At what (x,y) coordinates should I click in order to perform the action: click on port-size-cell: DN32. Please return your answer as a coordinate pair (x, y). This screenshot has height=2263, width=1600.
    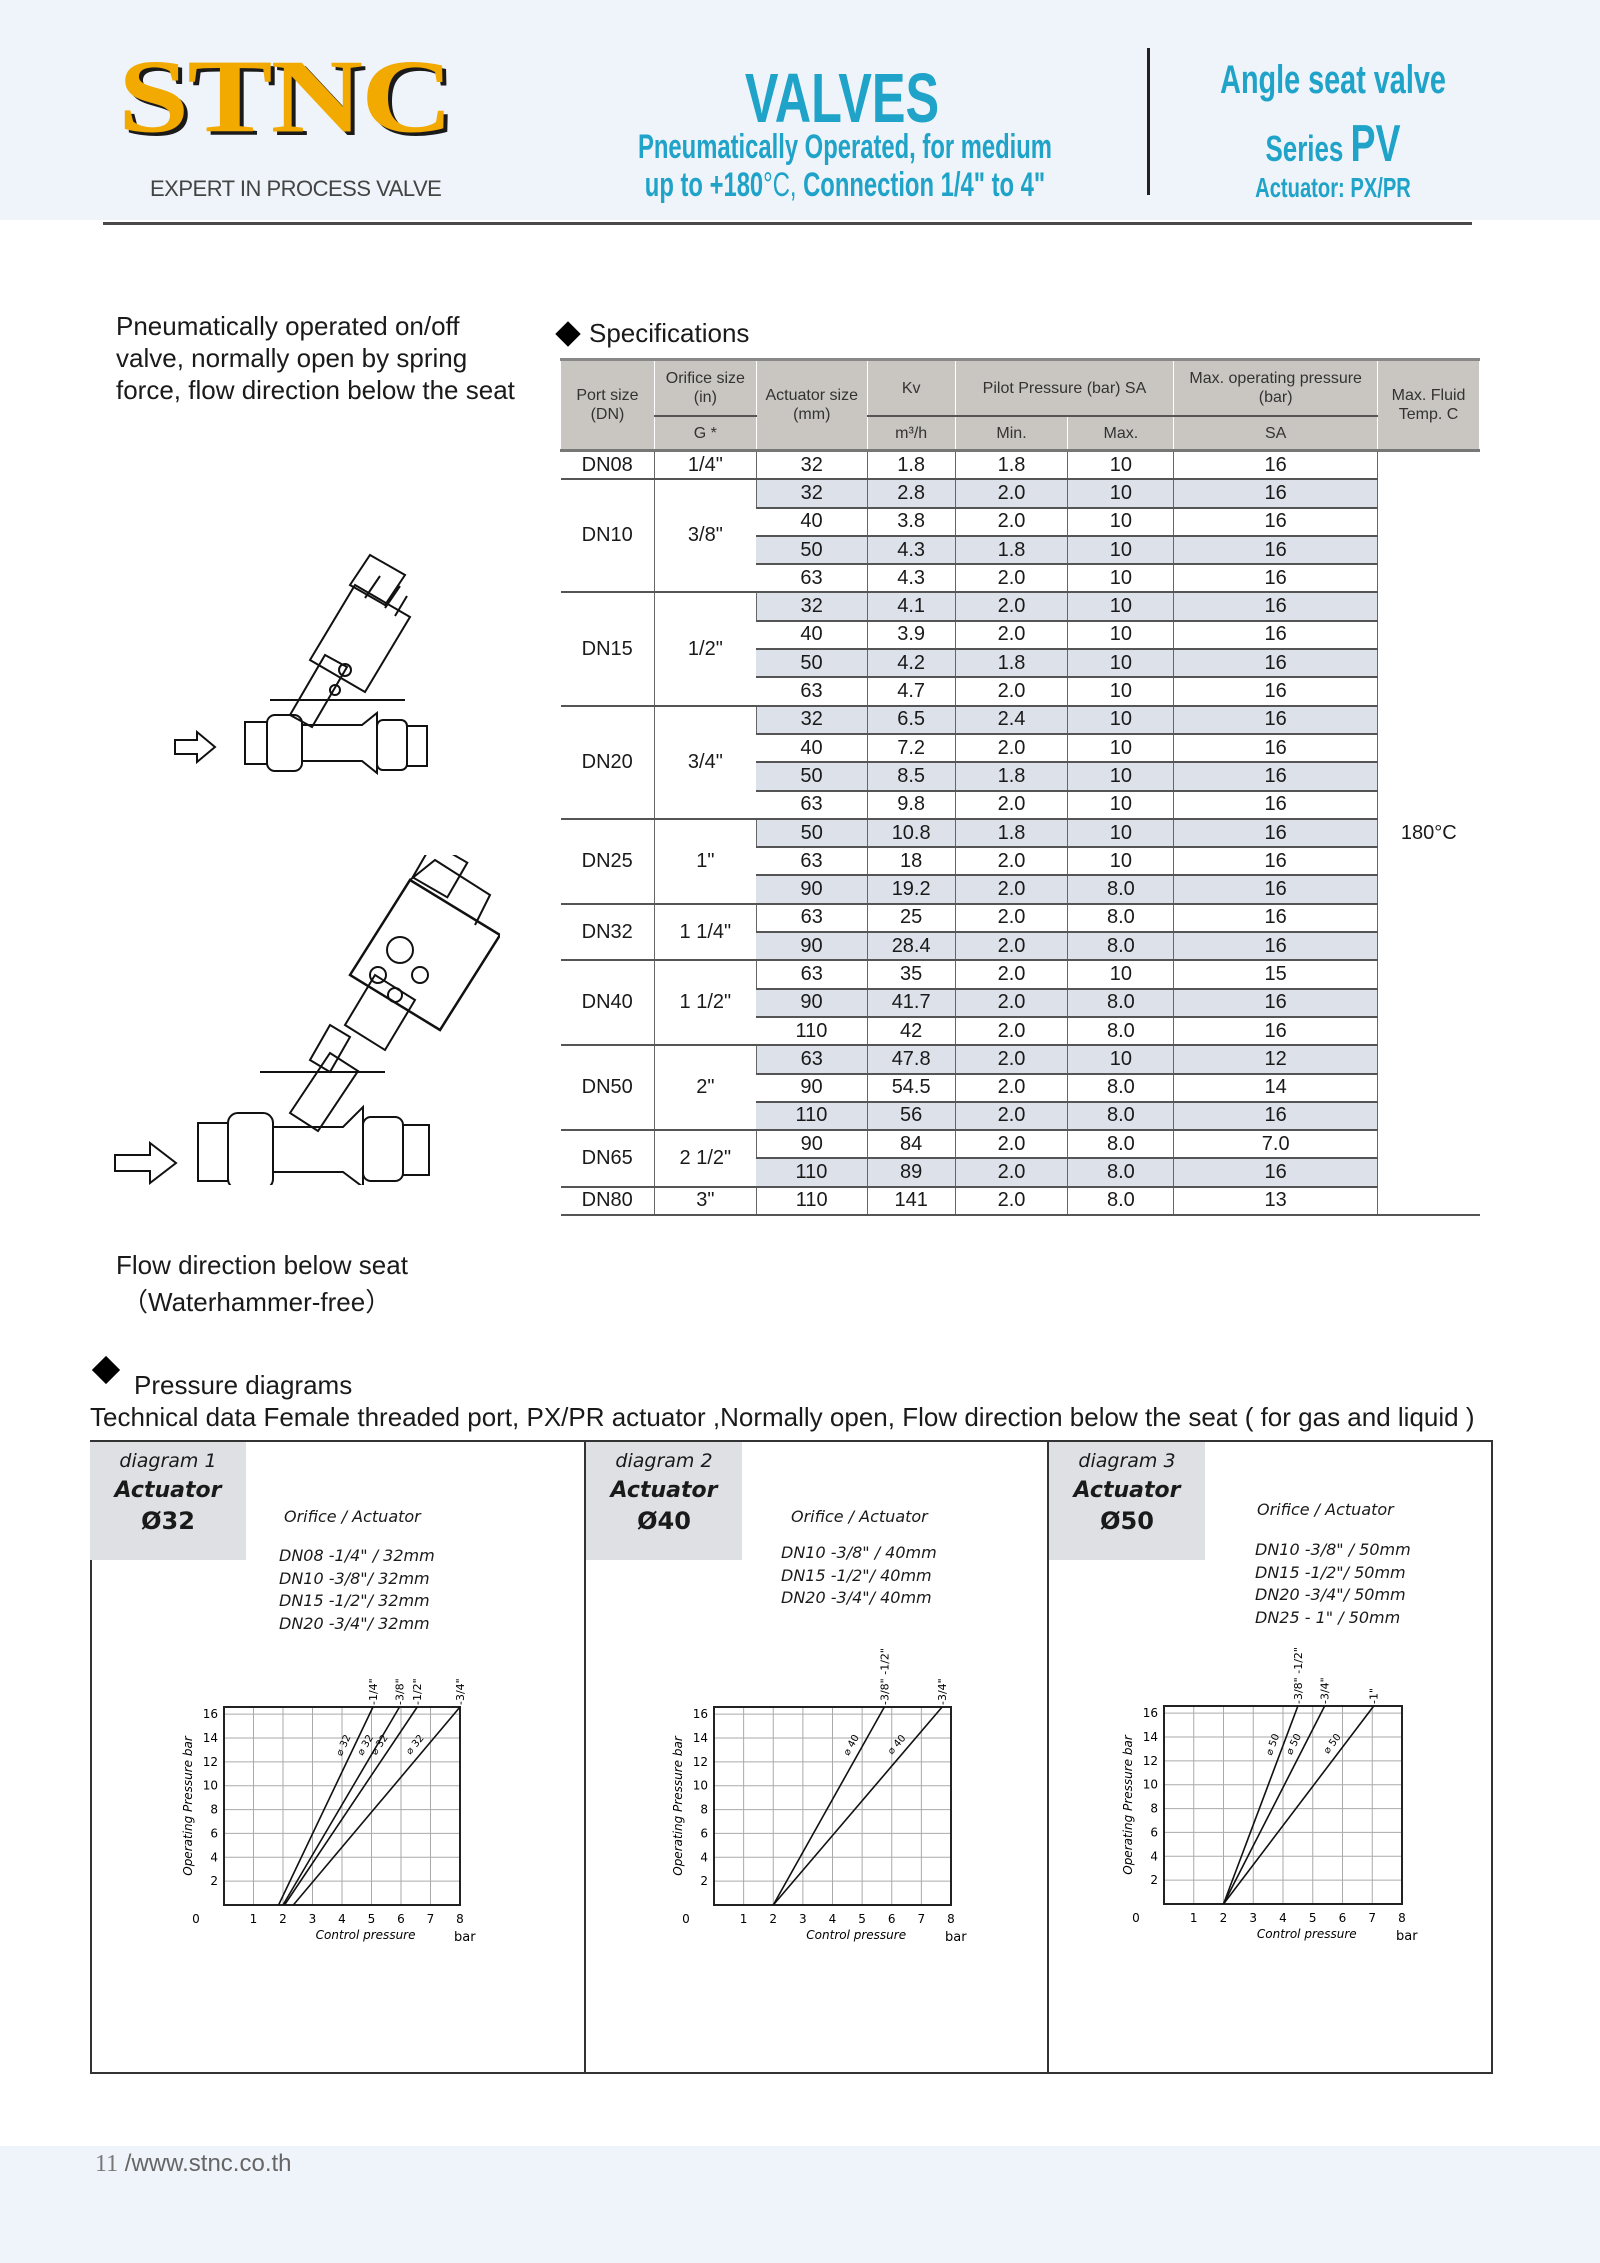
    Looking at the image, I should click on (607, 932).